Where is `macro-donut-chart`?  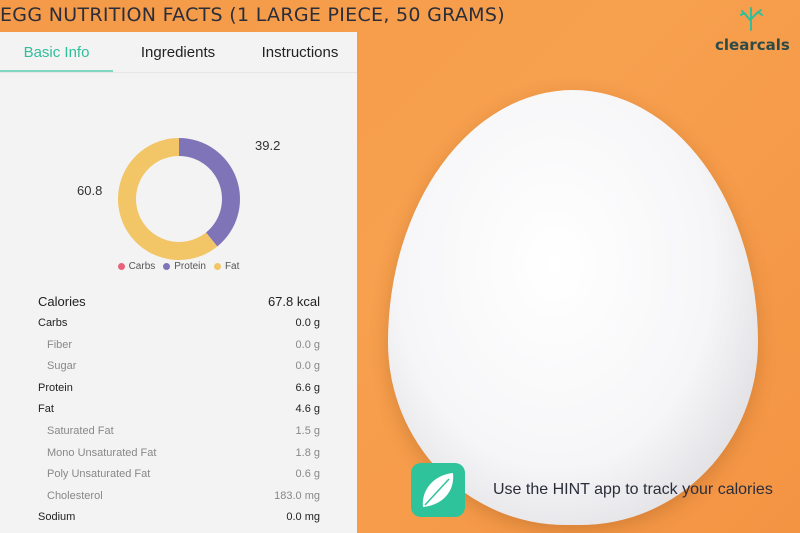 macro-donut-chart is located at coordinates (178, 199).